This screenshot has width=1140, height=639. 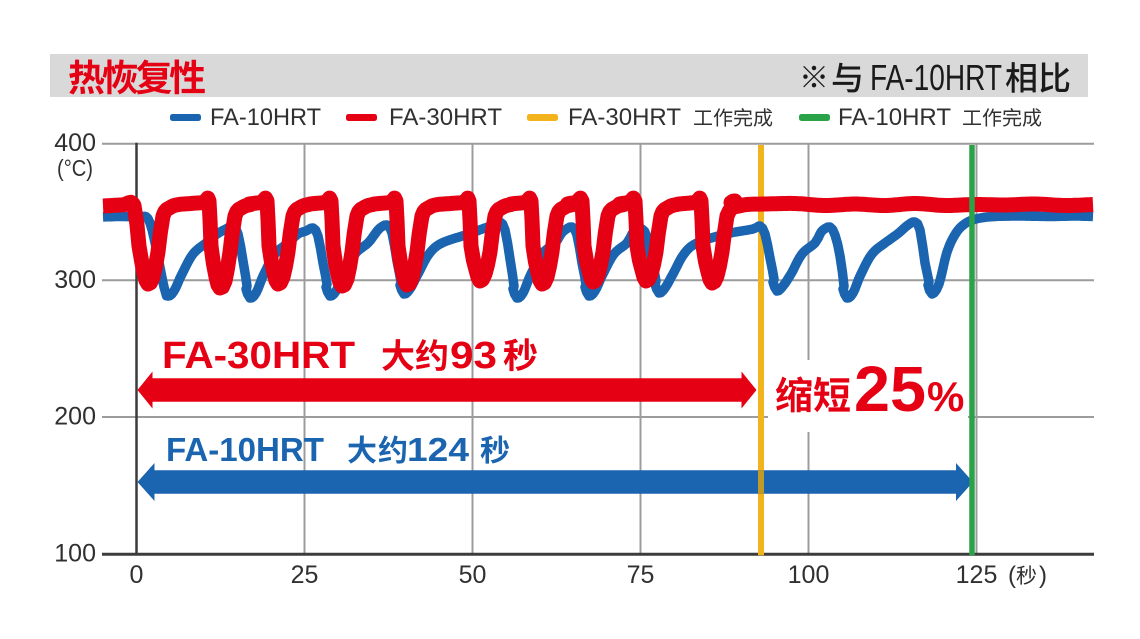 I want to click on svg-text: (°C), so click(x=75, y=168).